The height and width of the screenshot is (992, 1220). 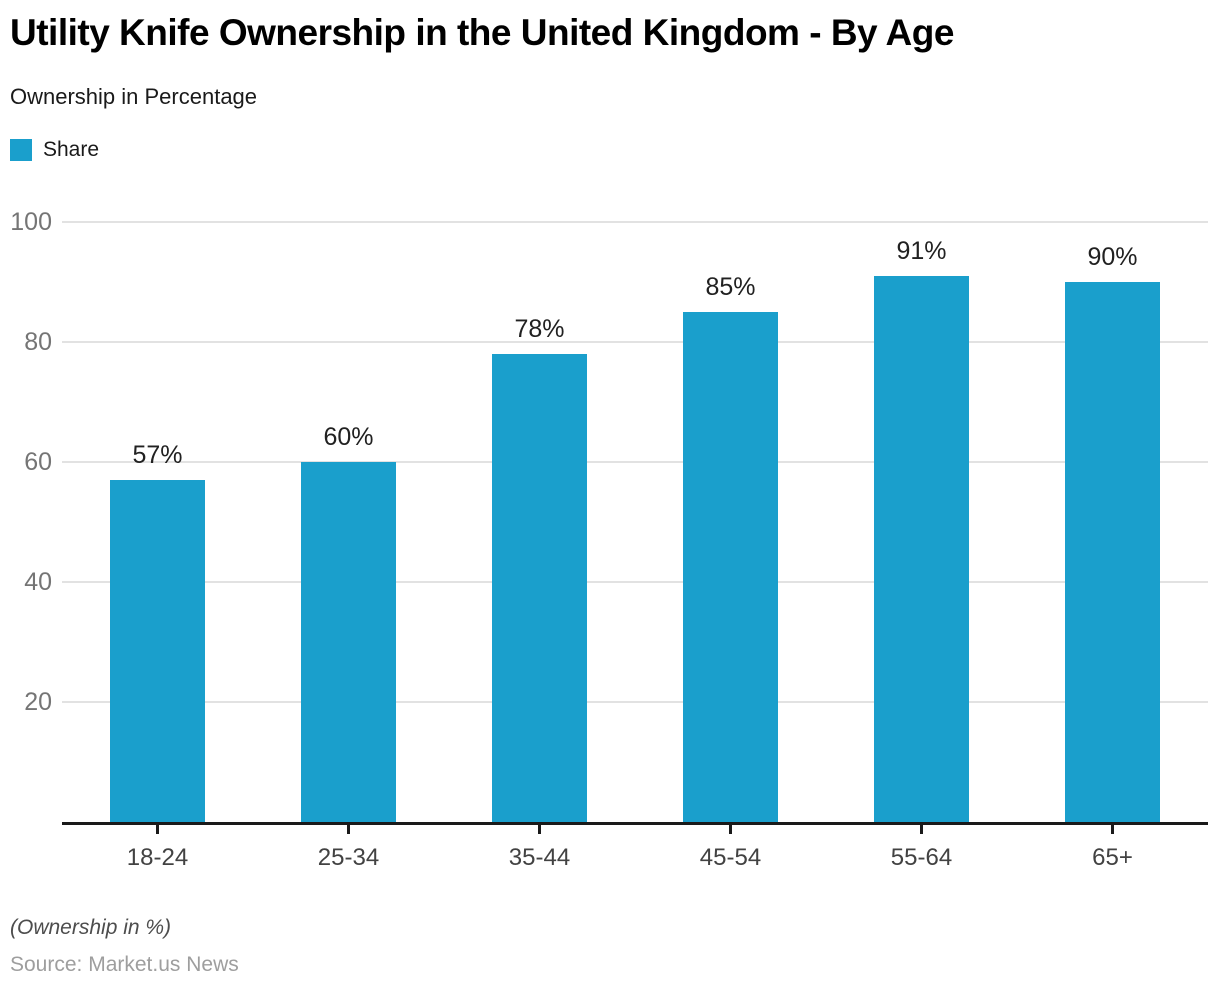 I want to click on bar-value-label: 91%, so click(x=921, y=251).